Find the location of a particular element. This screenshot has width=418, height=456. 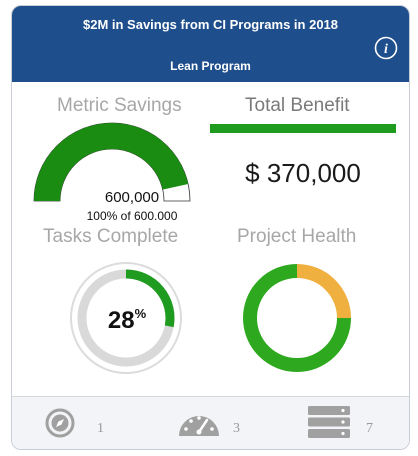

gauge-fill is located at coordinates (111, 162).